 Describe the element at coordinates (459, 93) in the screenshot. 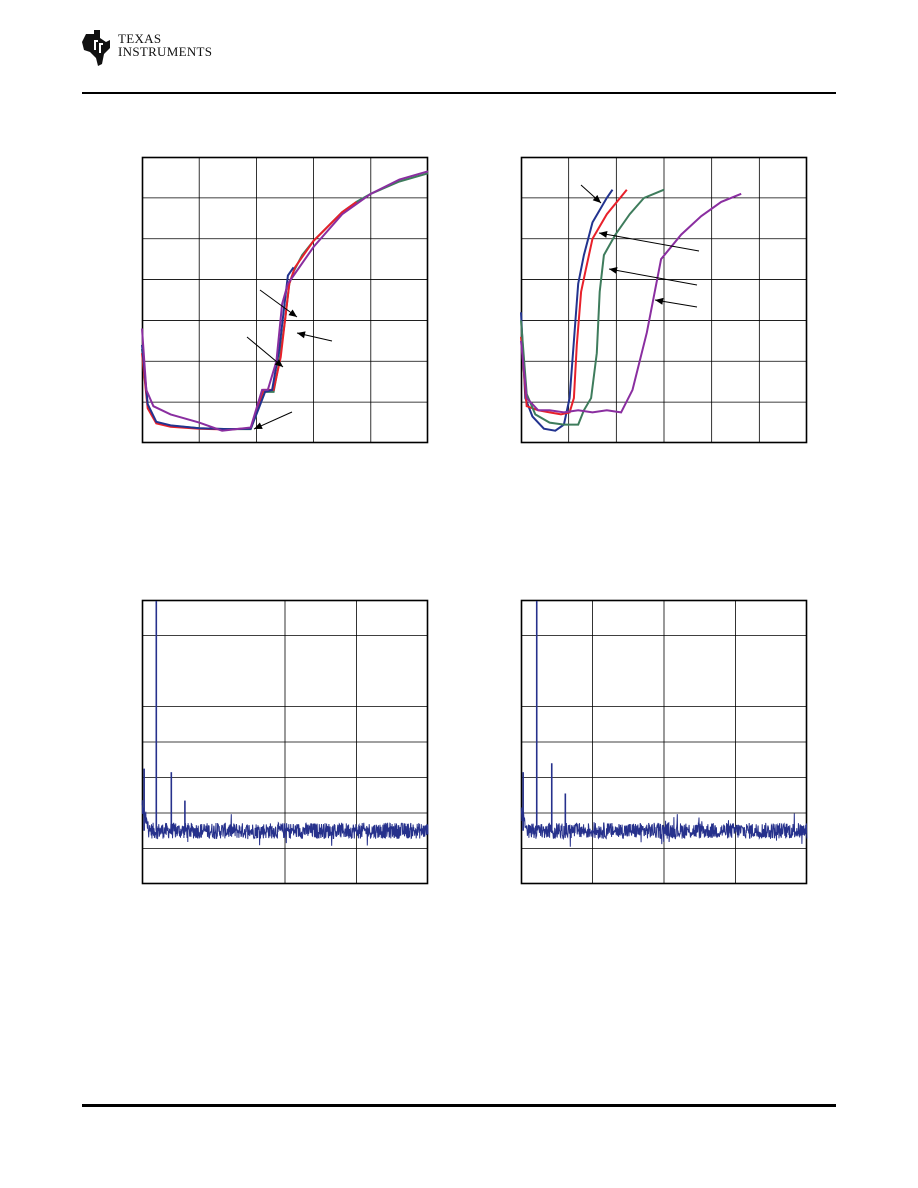

I see `header-rule` at that location.